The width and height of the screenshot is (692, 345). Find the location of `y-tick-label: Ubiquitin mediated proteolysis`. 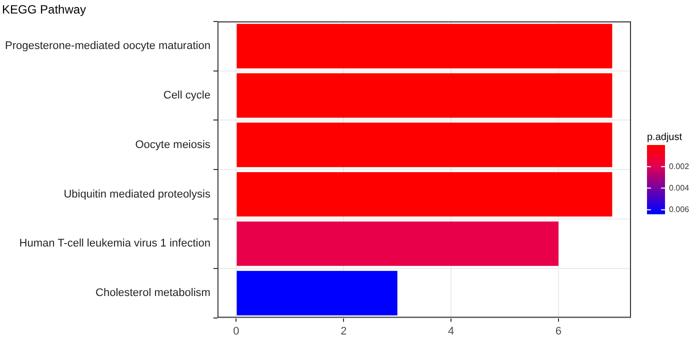

y-tick-label: Ubiquitin mediated proteolysis is located at coordinates (137, 194).